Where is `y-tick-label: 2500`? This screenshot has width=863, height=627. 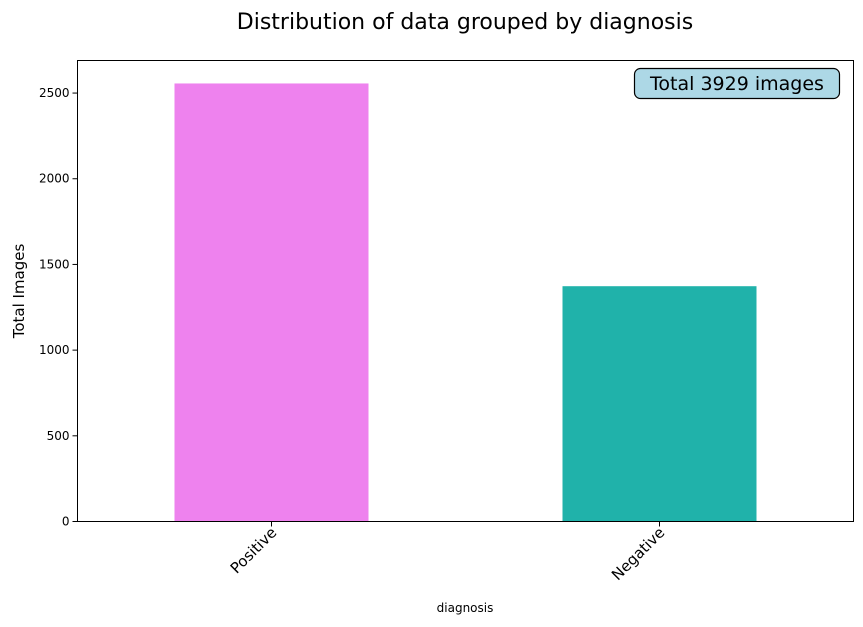
y-tick-label: 2500 is located at coordinates (54, 93).